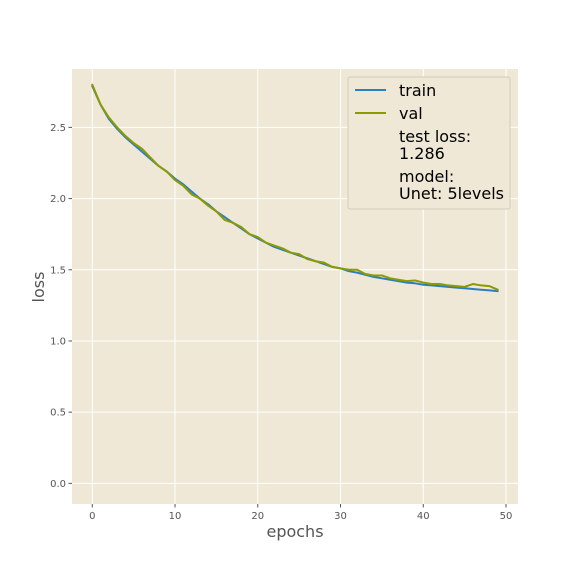  I want to click on x-tick-label: 30, so click(340, 516).